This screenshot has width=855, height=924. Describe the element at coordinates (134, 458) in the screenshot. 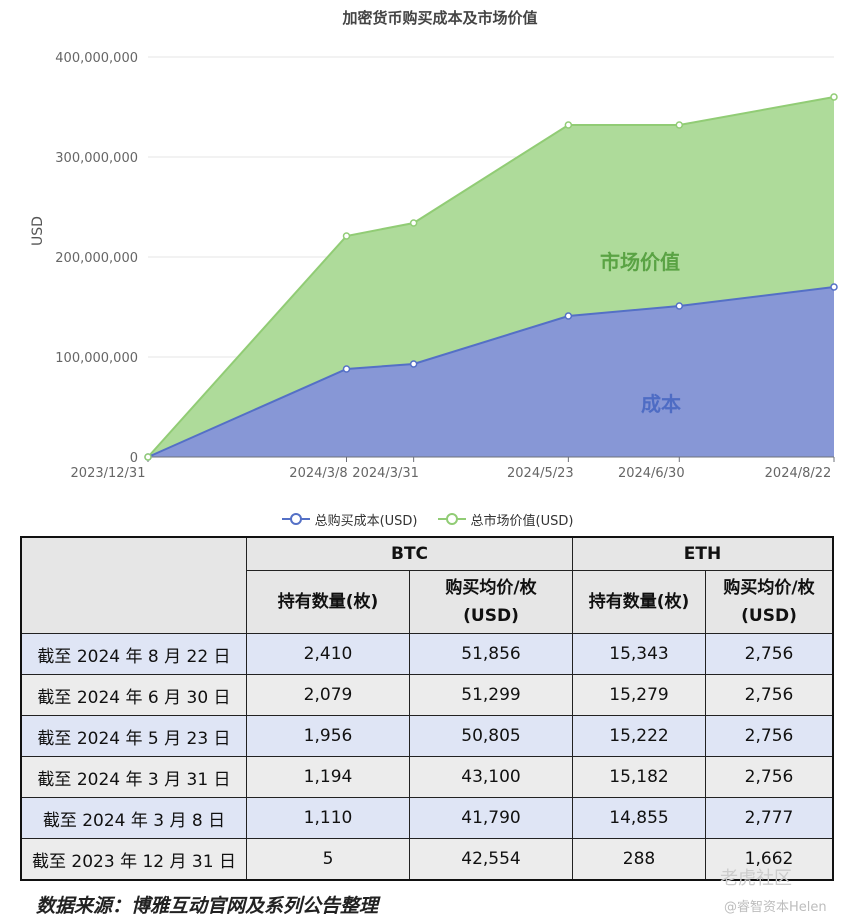

I see `y-tick-label: 0` at that location.